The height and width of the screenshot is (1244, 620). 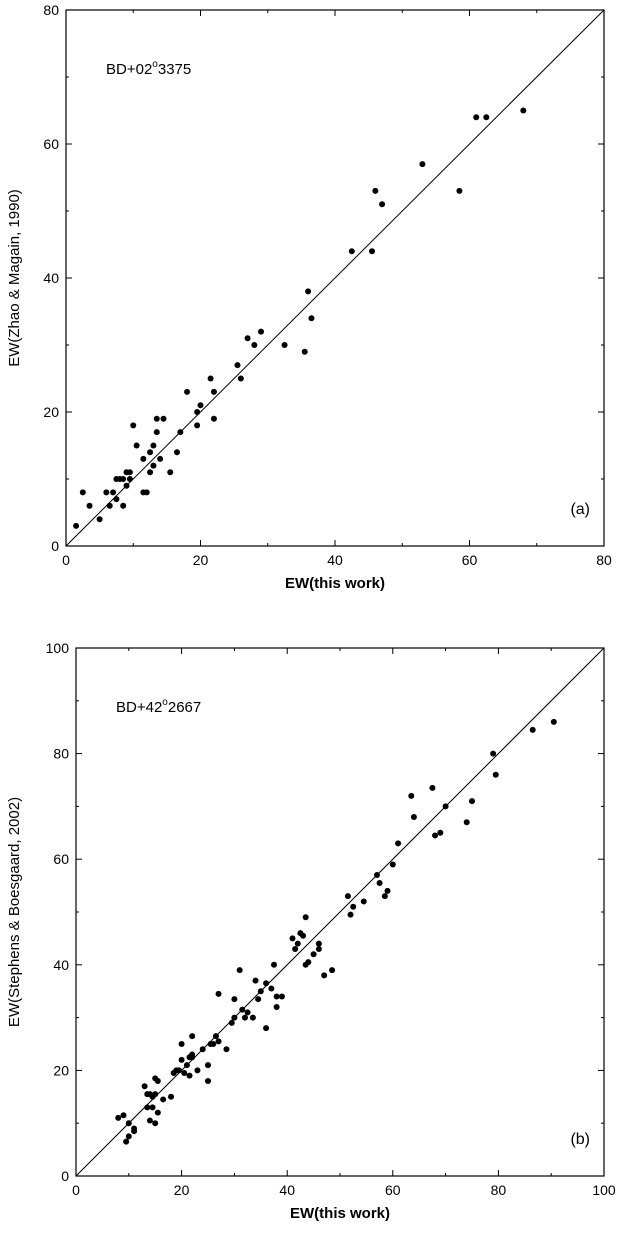 I want to click on y-tick-label-b-5: 100, so click(x=58, y=648).